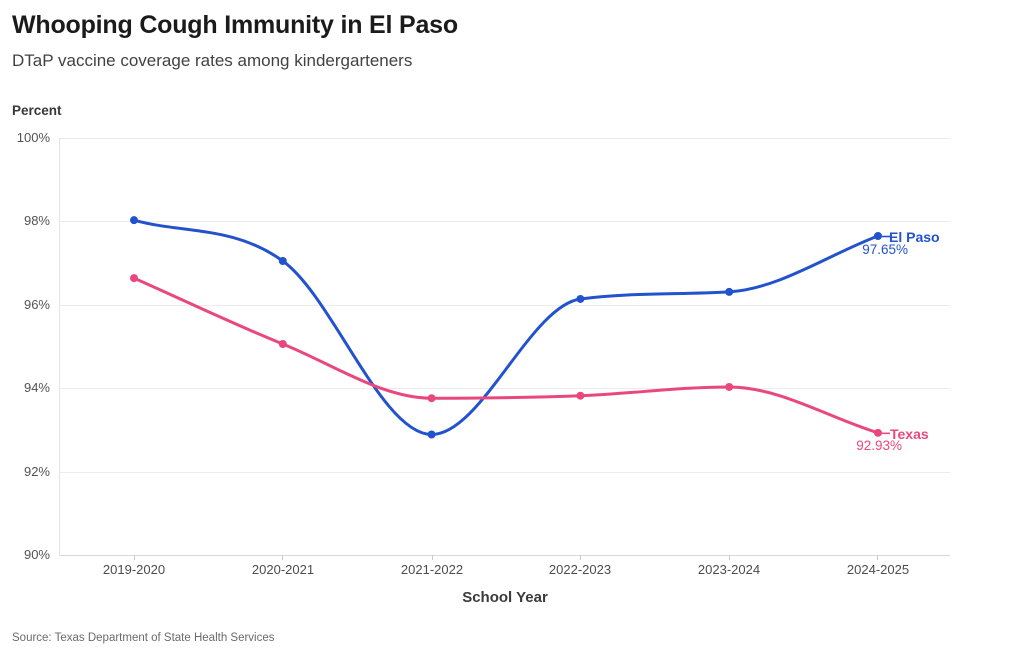 The height and width of the screenshot is (657, 1020). What do you see at coordinates (283, 569) in the screenshot?
I see `x-tick-2020-2021: 2020-2021` at bounding box center [283, 569].